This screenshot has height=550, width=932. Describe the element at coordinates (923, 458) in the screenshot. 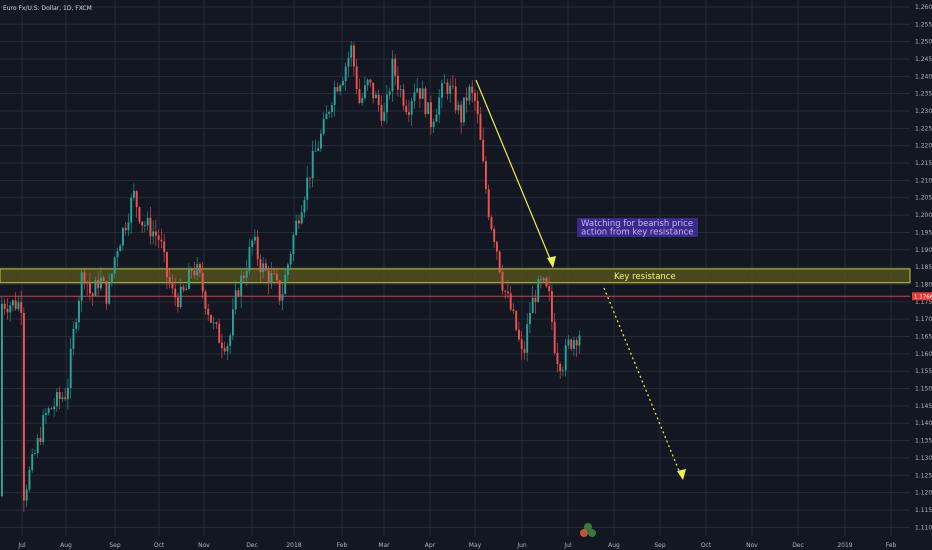

I see `y-tick-label: 1.13000` at that location.